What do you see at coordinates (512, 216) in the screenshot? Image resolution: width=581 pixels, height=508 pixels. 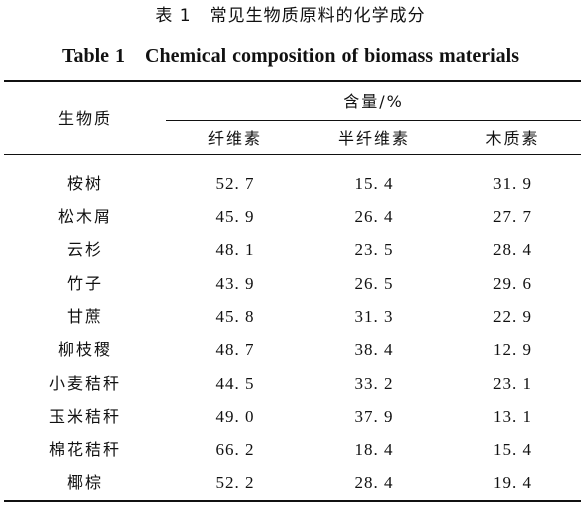 I see `row-lignin-value: 27. 7` at bounding box center [512, 216].